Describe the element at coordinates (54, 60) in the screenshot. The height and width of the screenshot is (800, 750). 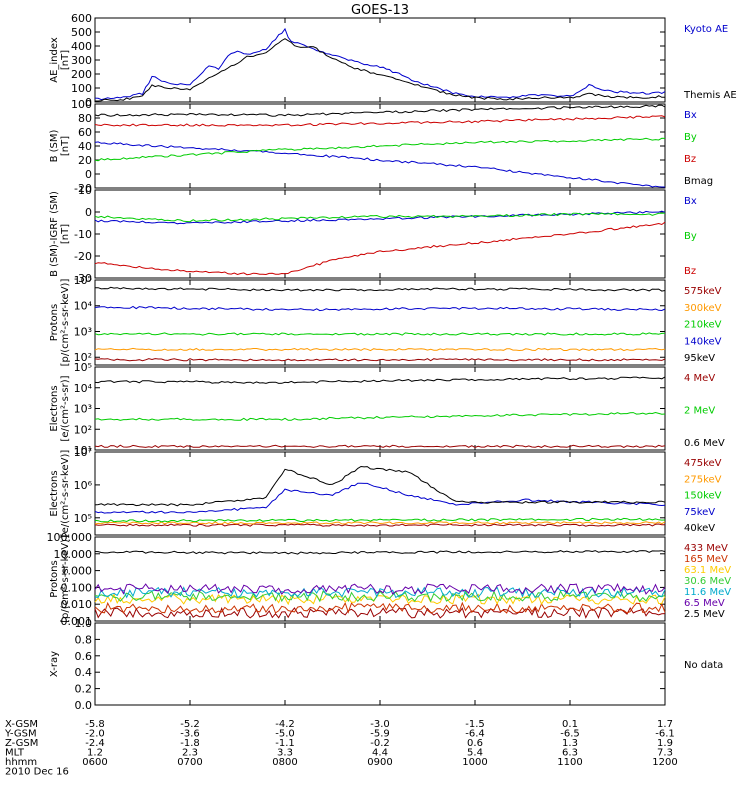
I see `y-axis-label: AE_index` at that location.